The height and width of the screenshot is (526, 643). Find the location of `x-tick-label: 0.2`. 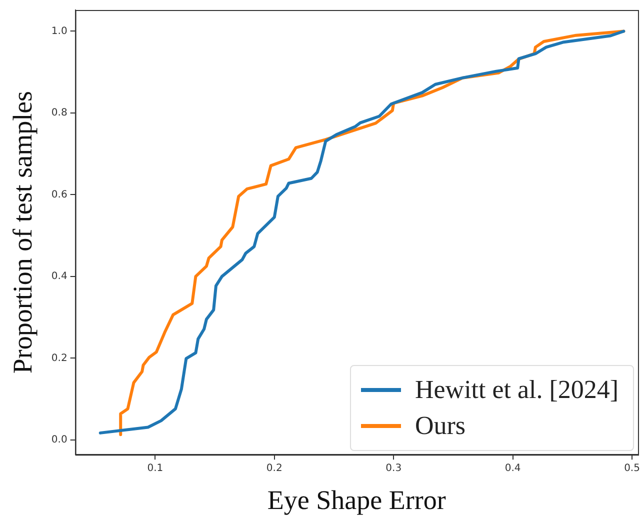

x-tick-label: 0.2 is located at coordinates (274, 468).